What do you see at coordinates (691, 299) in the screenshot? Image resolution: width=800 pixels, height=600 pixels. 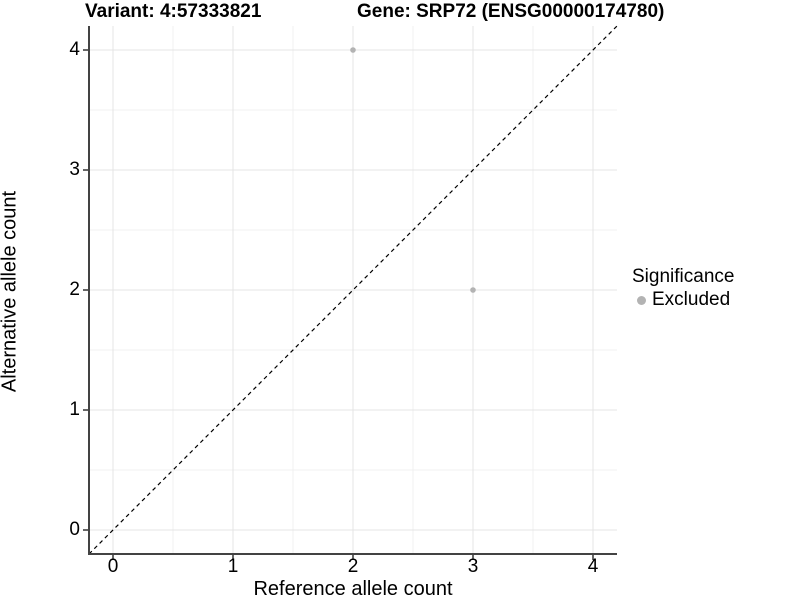 I see `legend-item-label: Excluded` at bounding box center [691, 299].